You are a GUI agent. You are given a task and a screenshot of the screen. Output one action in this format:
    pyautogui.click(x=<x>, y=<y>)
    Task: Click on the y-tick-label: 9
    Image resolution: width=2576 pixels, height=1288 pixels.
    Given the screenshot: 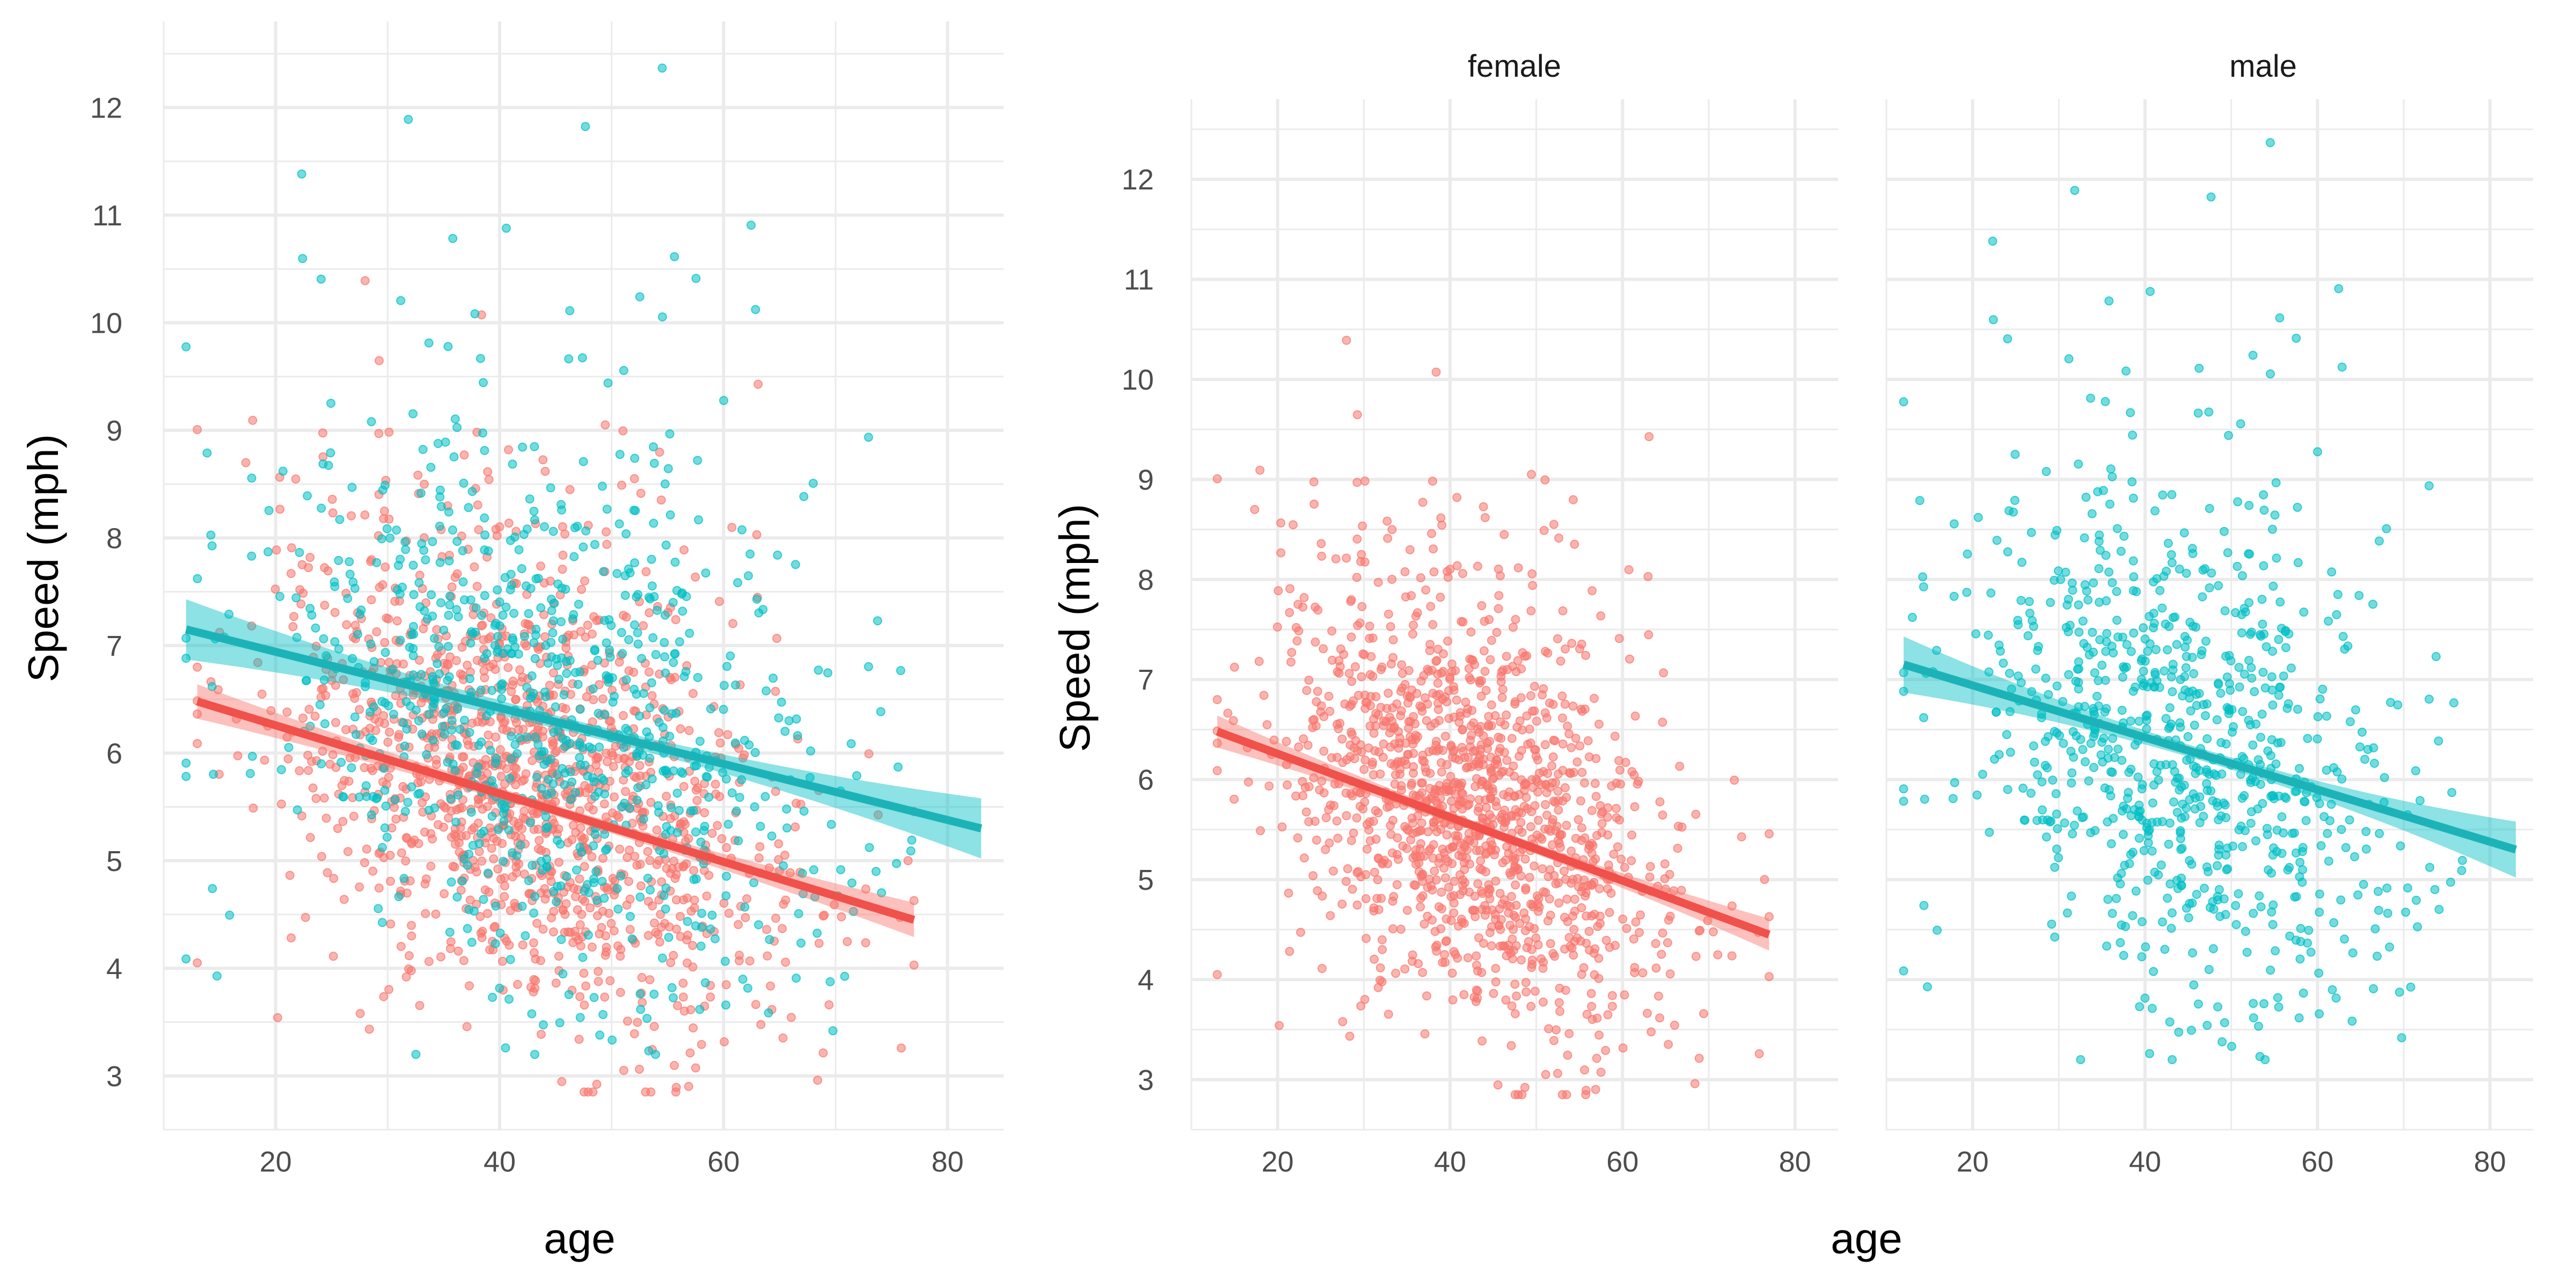 What is the action you would take?
    pyautogui.click(x=114, y=431)
    